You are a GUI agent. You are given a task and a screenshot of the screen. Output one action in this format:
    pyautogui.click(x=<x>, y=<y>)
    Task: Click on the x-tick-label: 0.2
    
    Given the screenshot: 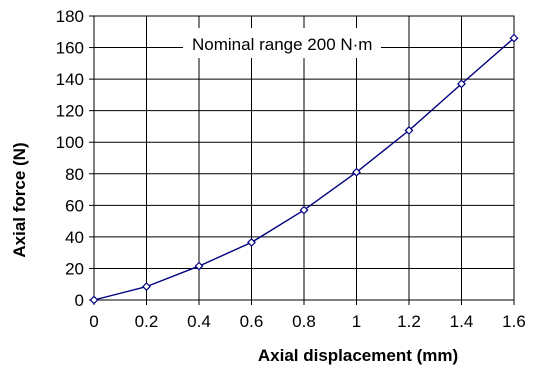 What is the action you would take?
    pyautogui.click(x=147, y=321)
    